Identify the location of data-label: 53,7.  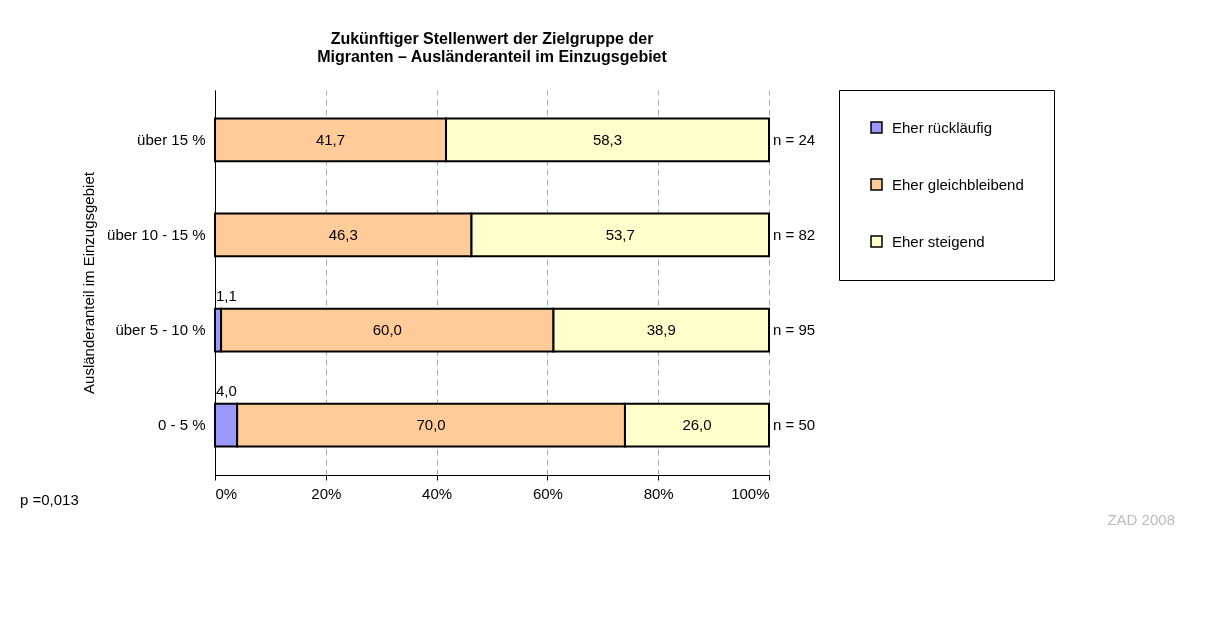
(620, 234).